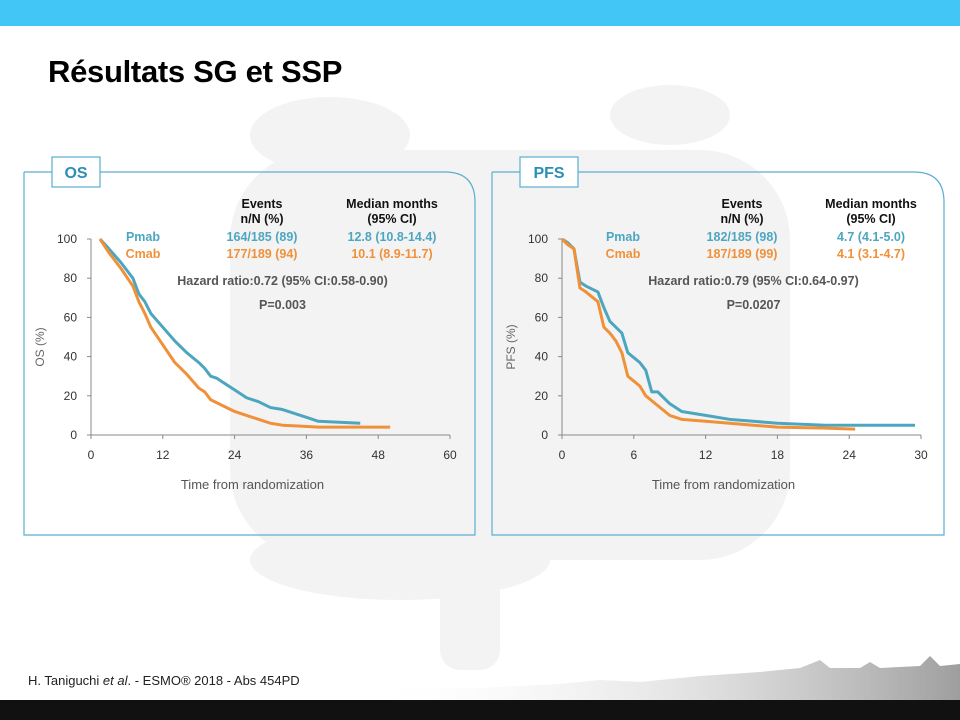 The width and height of the screenshot is (960, 720). Describe the element at coordinates (633, 455) in the screenshot. I see `pfs-x-tick-label: 6` at that location.